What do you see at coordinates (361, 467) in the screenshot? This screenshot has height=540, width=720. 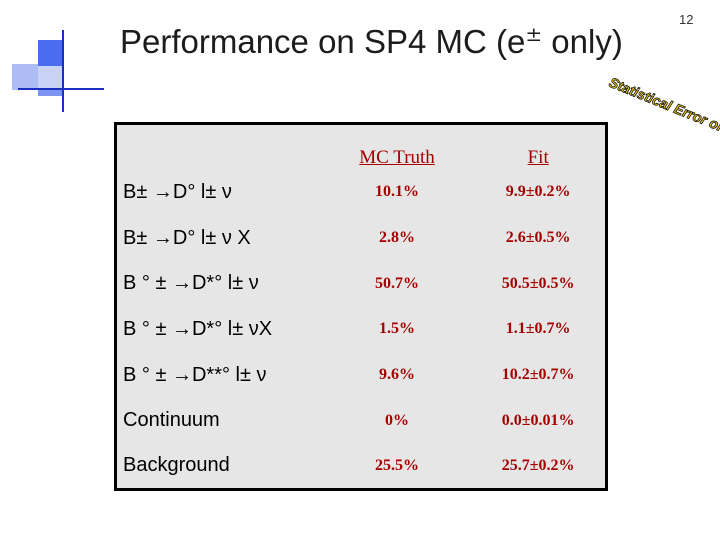 I see `table-row: Background 25.5% 25.7±0.2%` at bounding box center [361, 467].